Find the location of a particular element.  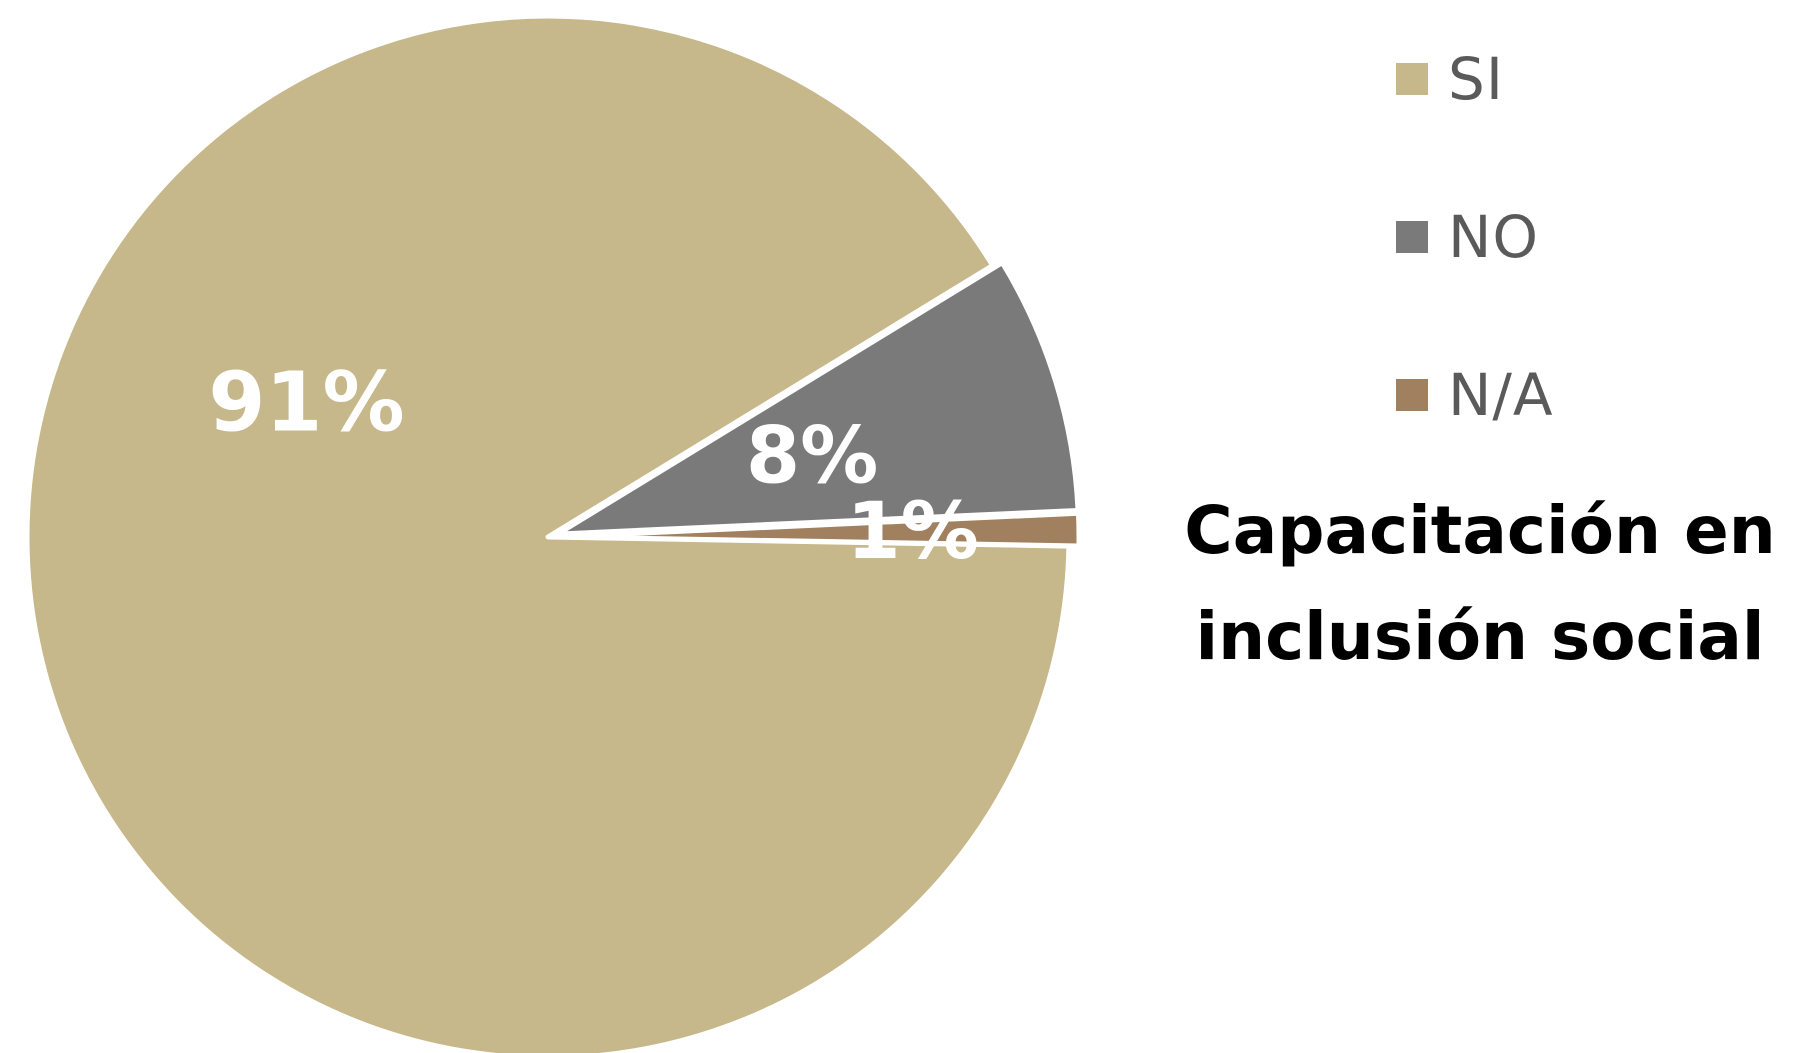

legend-item-si: SI is located at coordinates (1450, 79).